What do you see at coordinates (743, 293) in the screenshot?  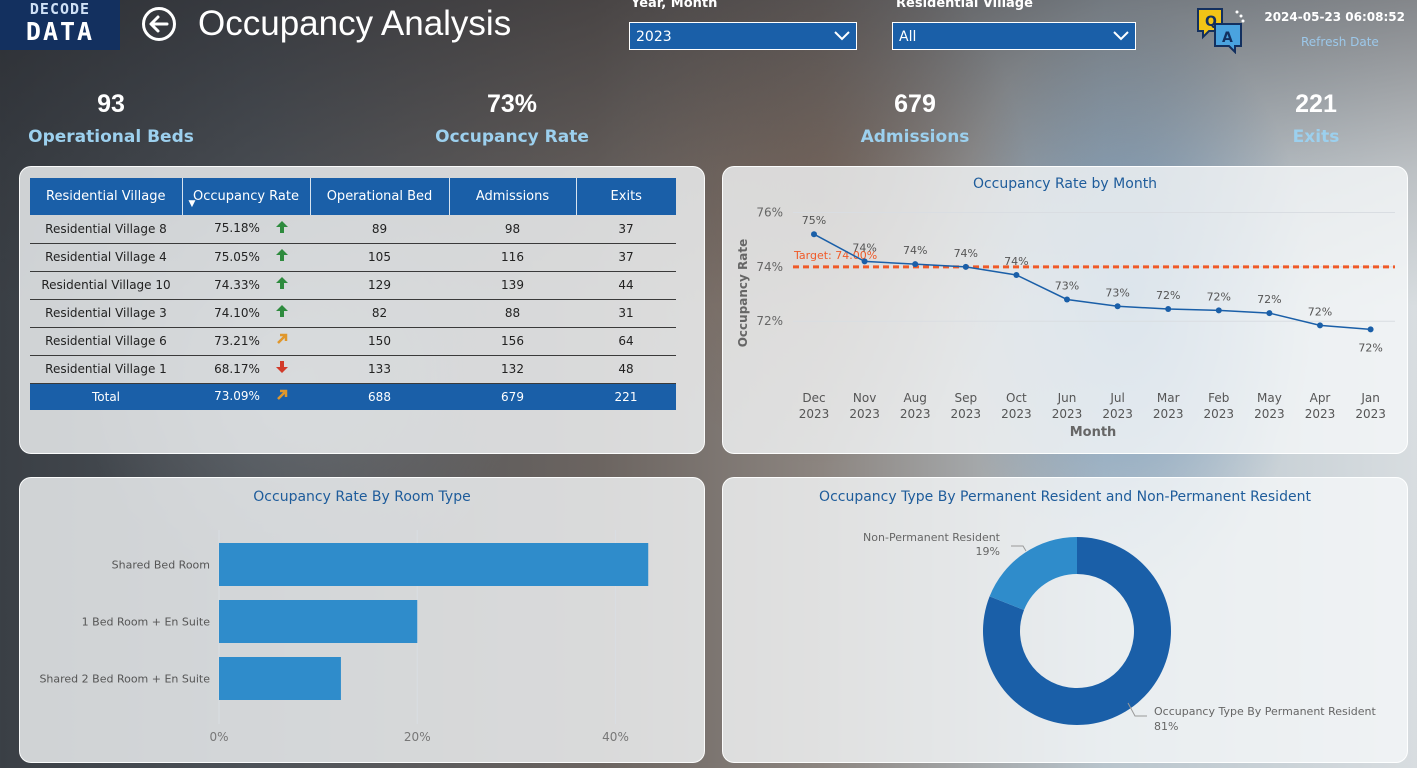 I see `y-axis-label: Occupancy Rate` at bounding box center [743, 293].